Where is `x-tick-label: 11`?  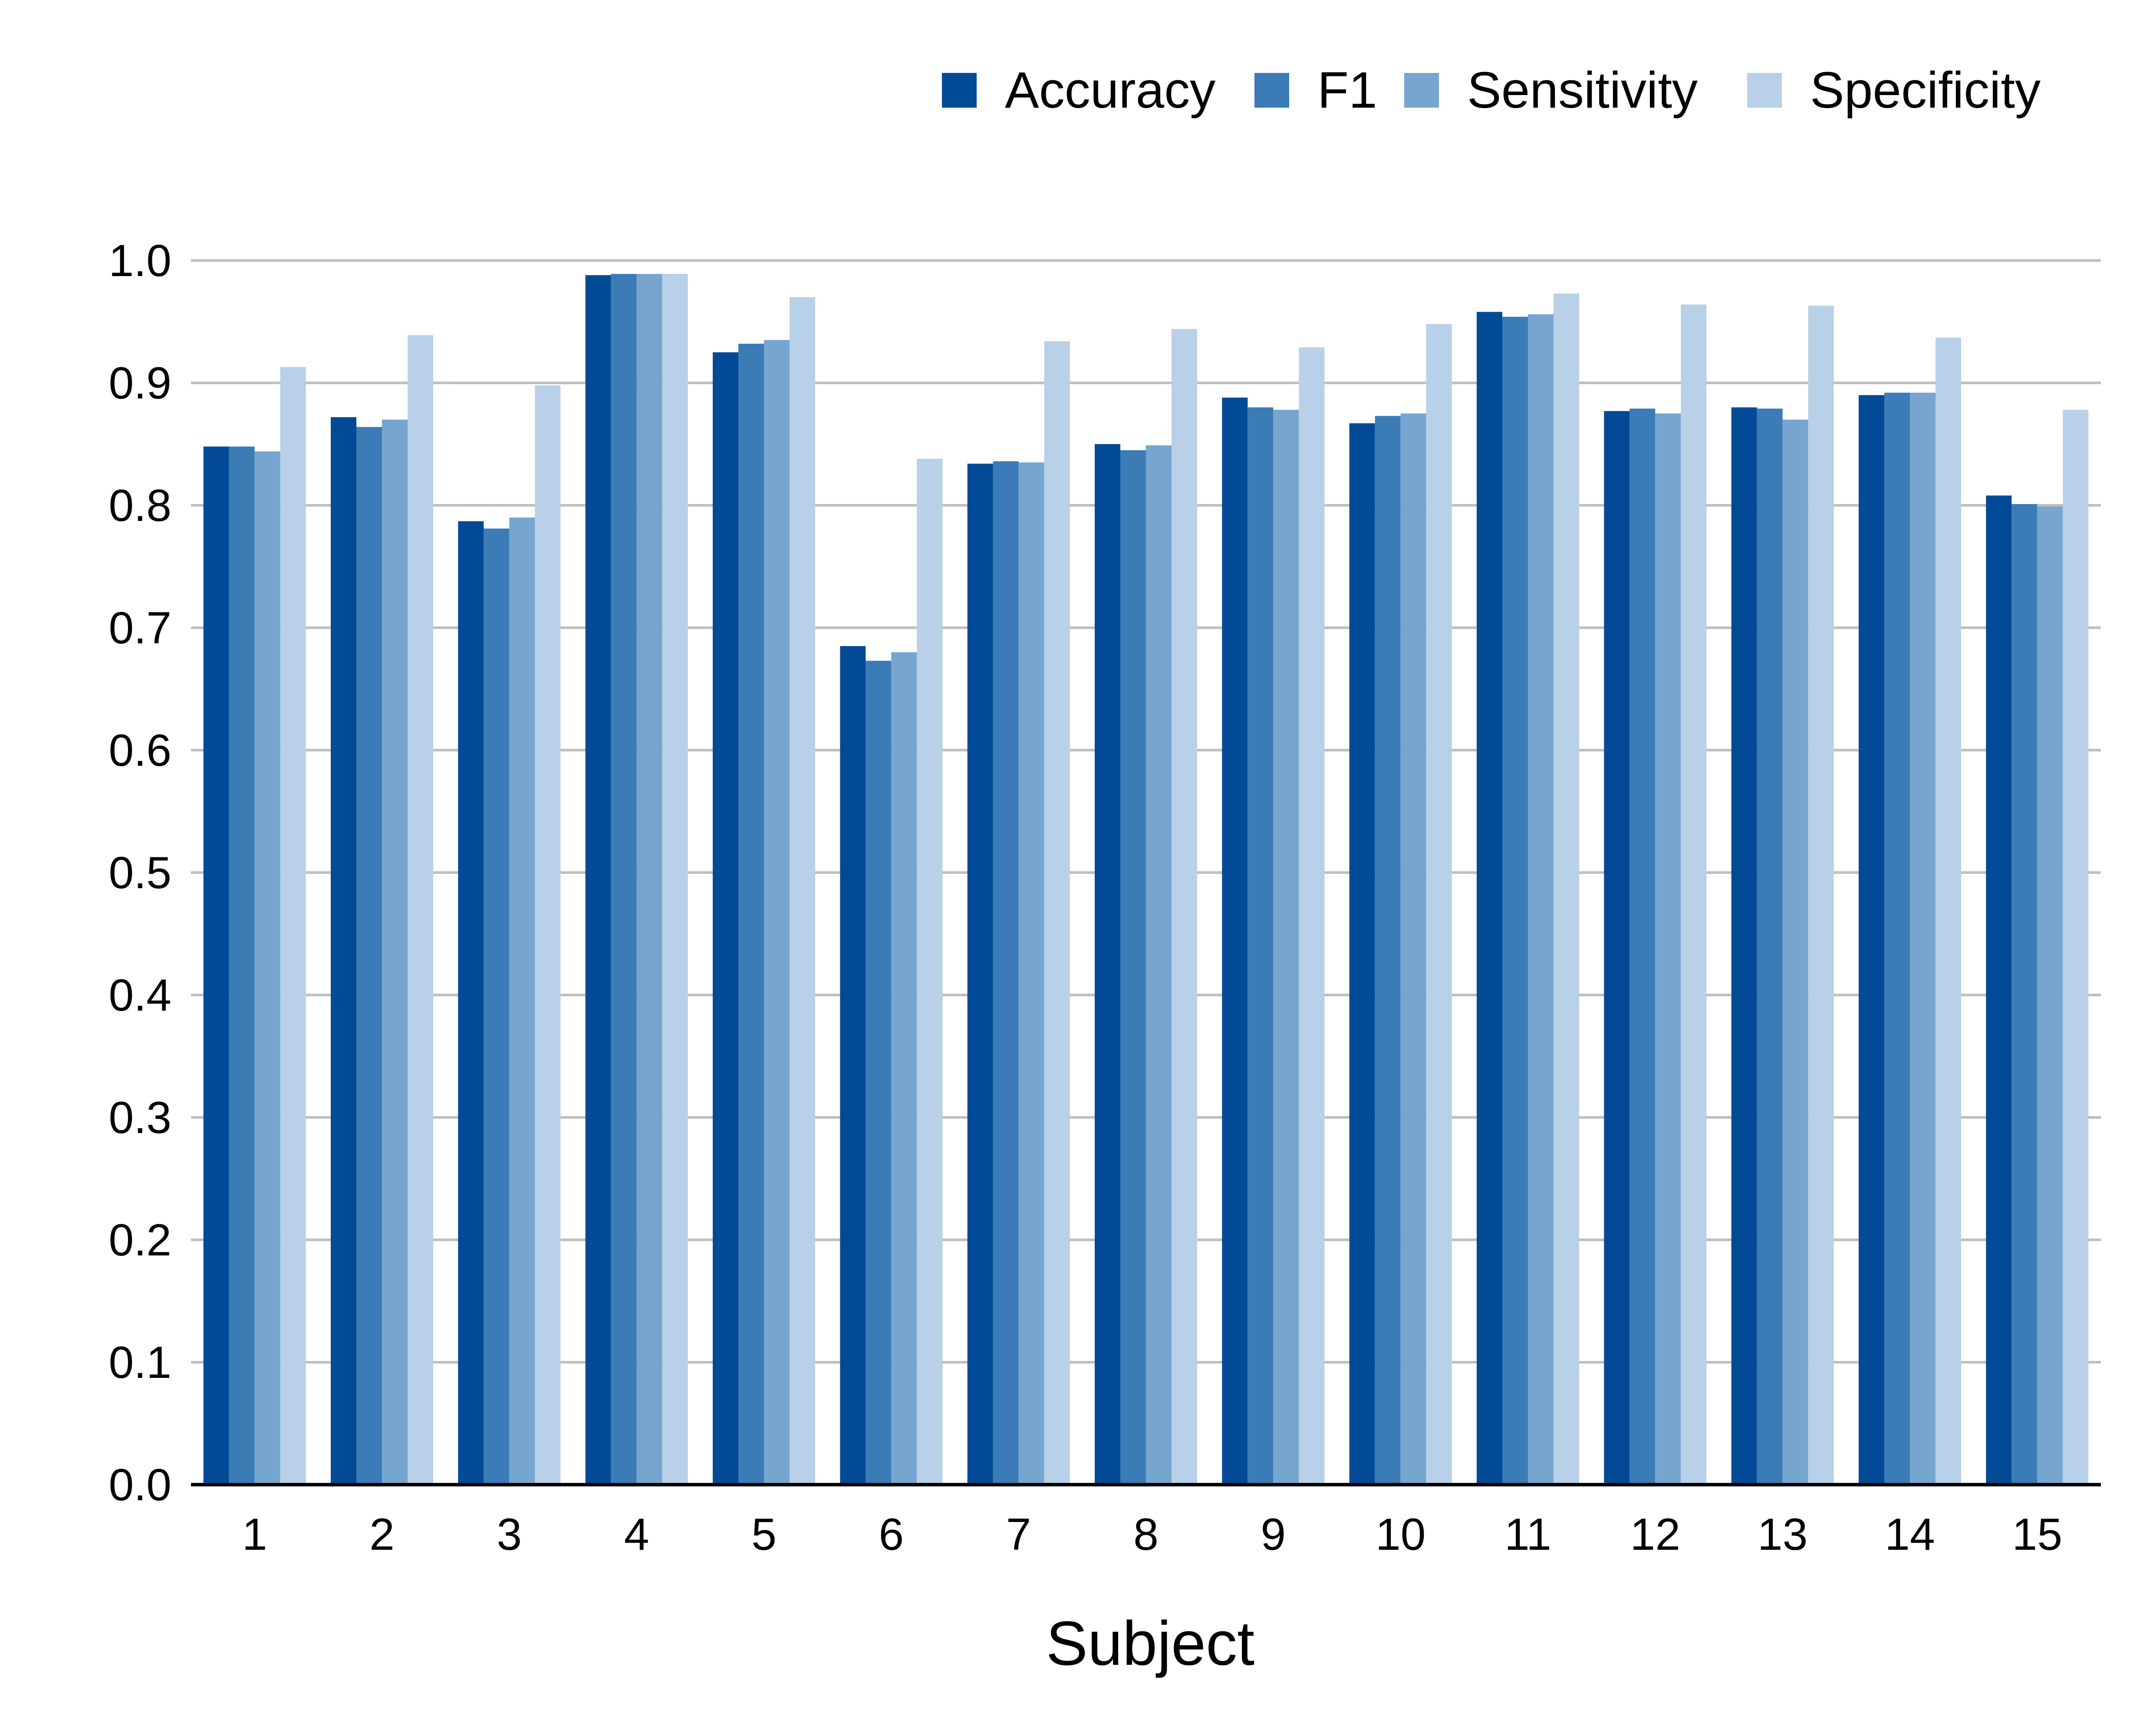 x-tick-label: 11 is located at coordinates (1528, 1534).